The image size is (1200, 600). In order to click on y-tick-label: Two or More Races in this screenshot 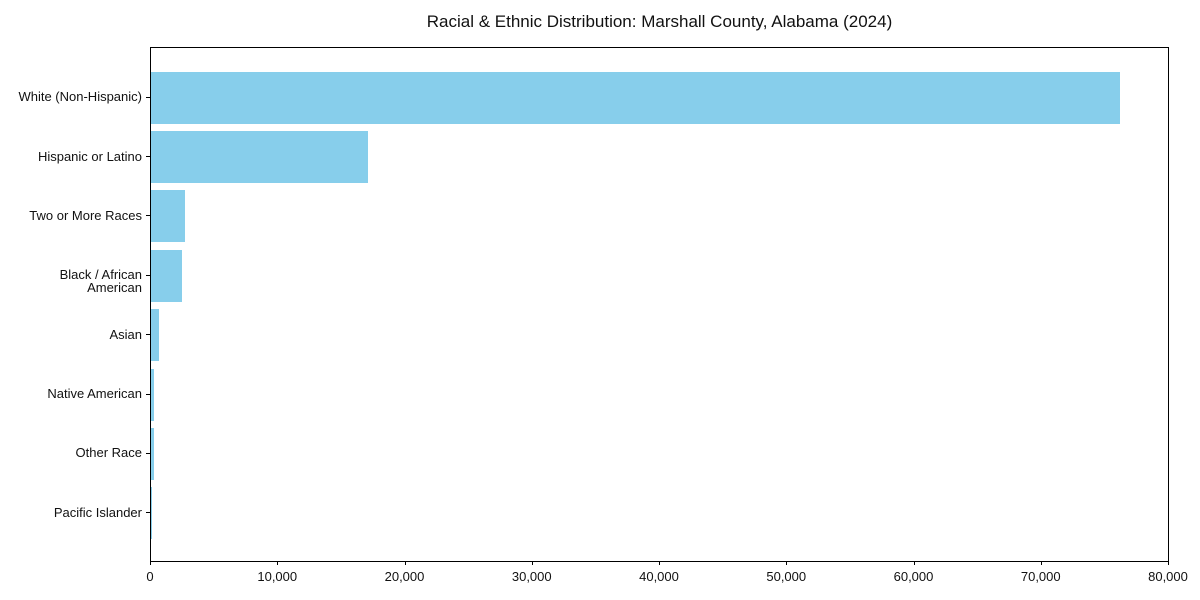, I will do `click(85, 215)`.